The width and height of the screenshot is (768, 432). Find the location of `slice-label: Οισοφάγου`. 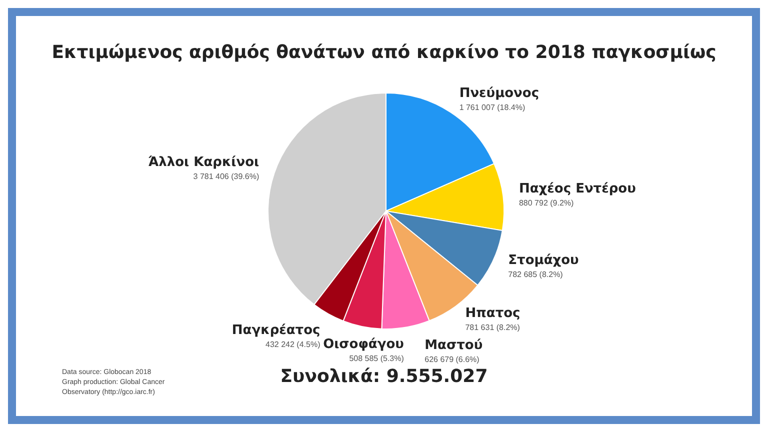

slice-label: Οισοφάγου is located at coordinates (363, 344).